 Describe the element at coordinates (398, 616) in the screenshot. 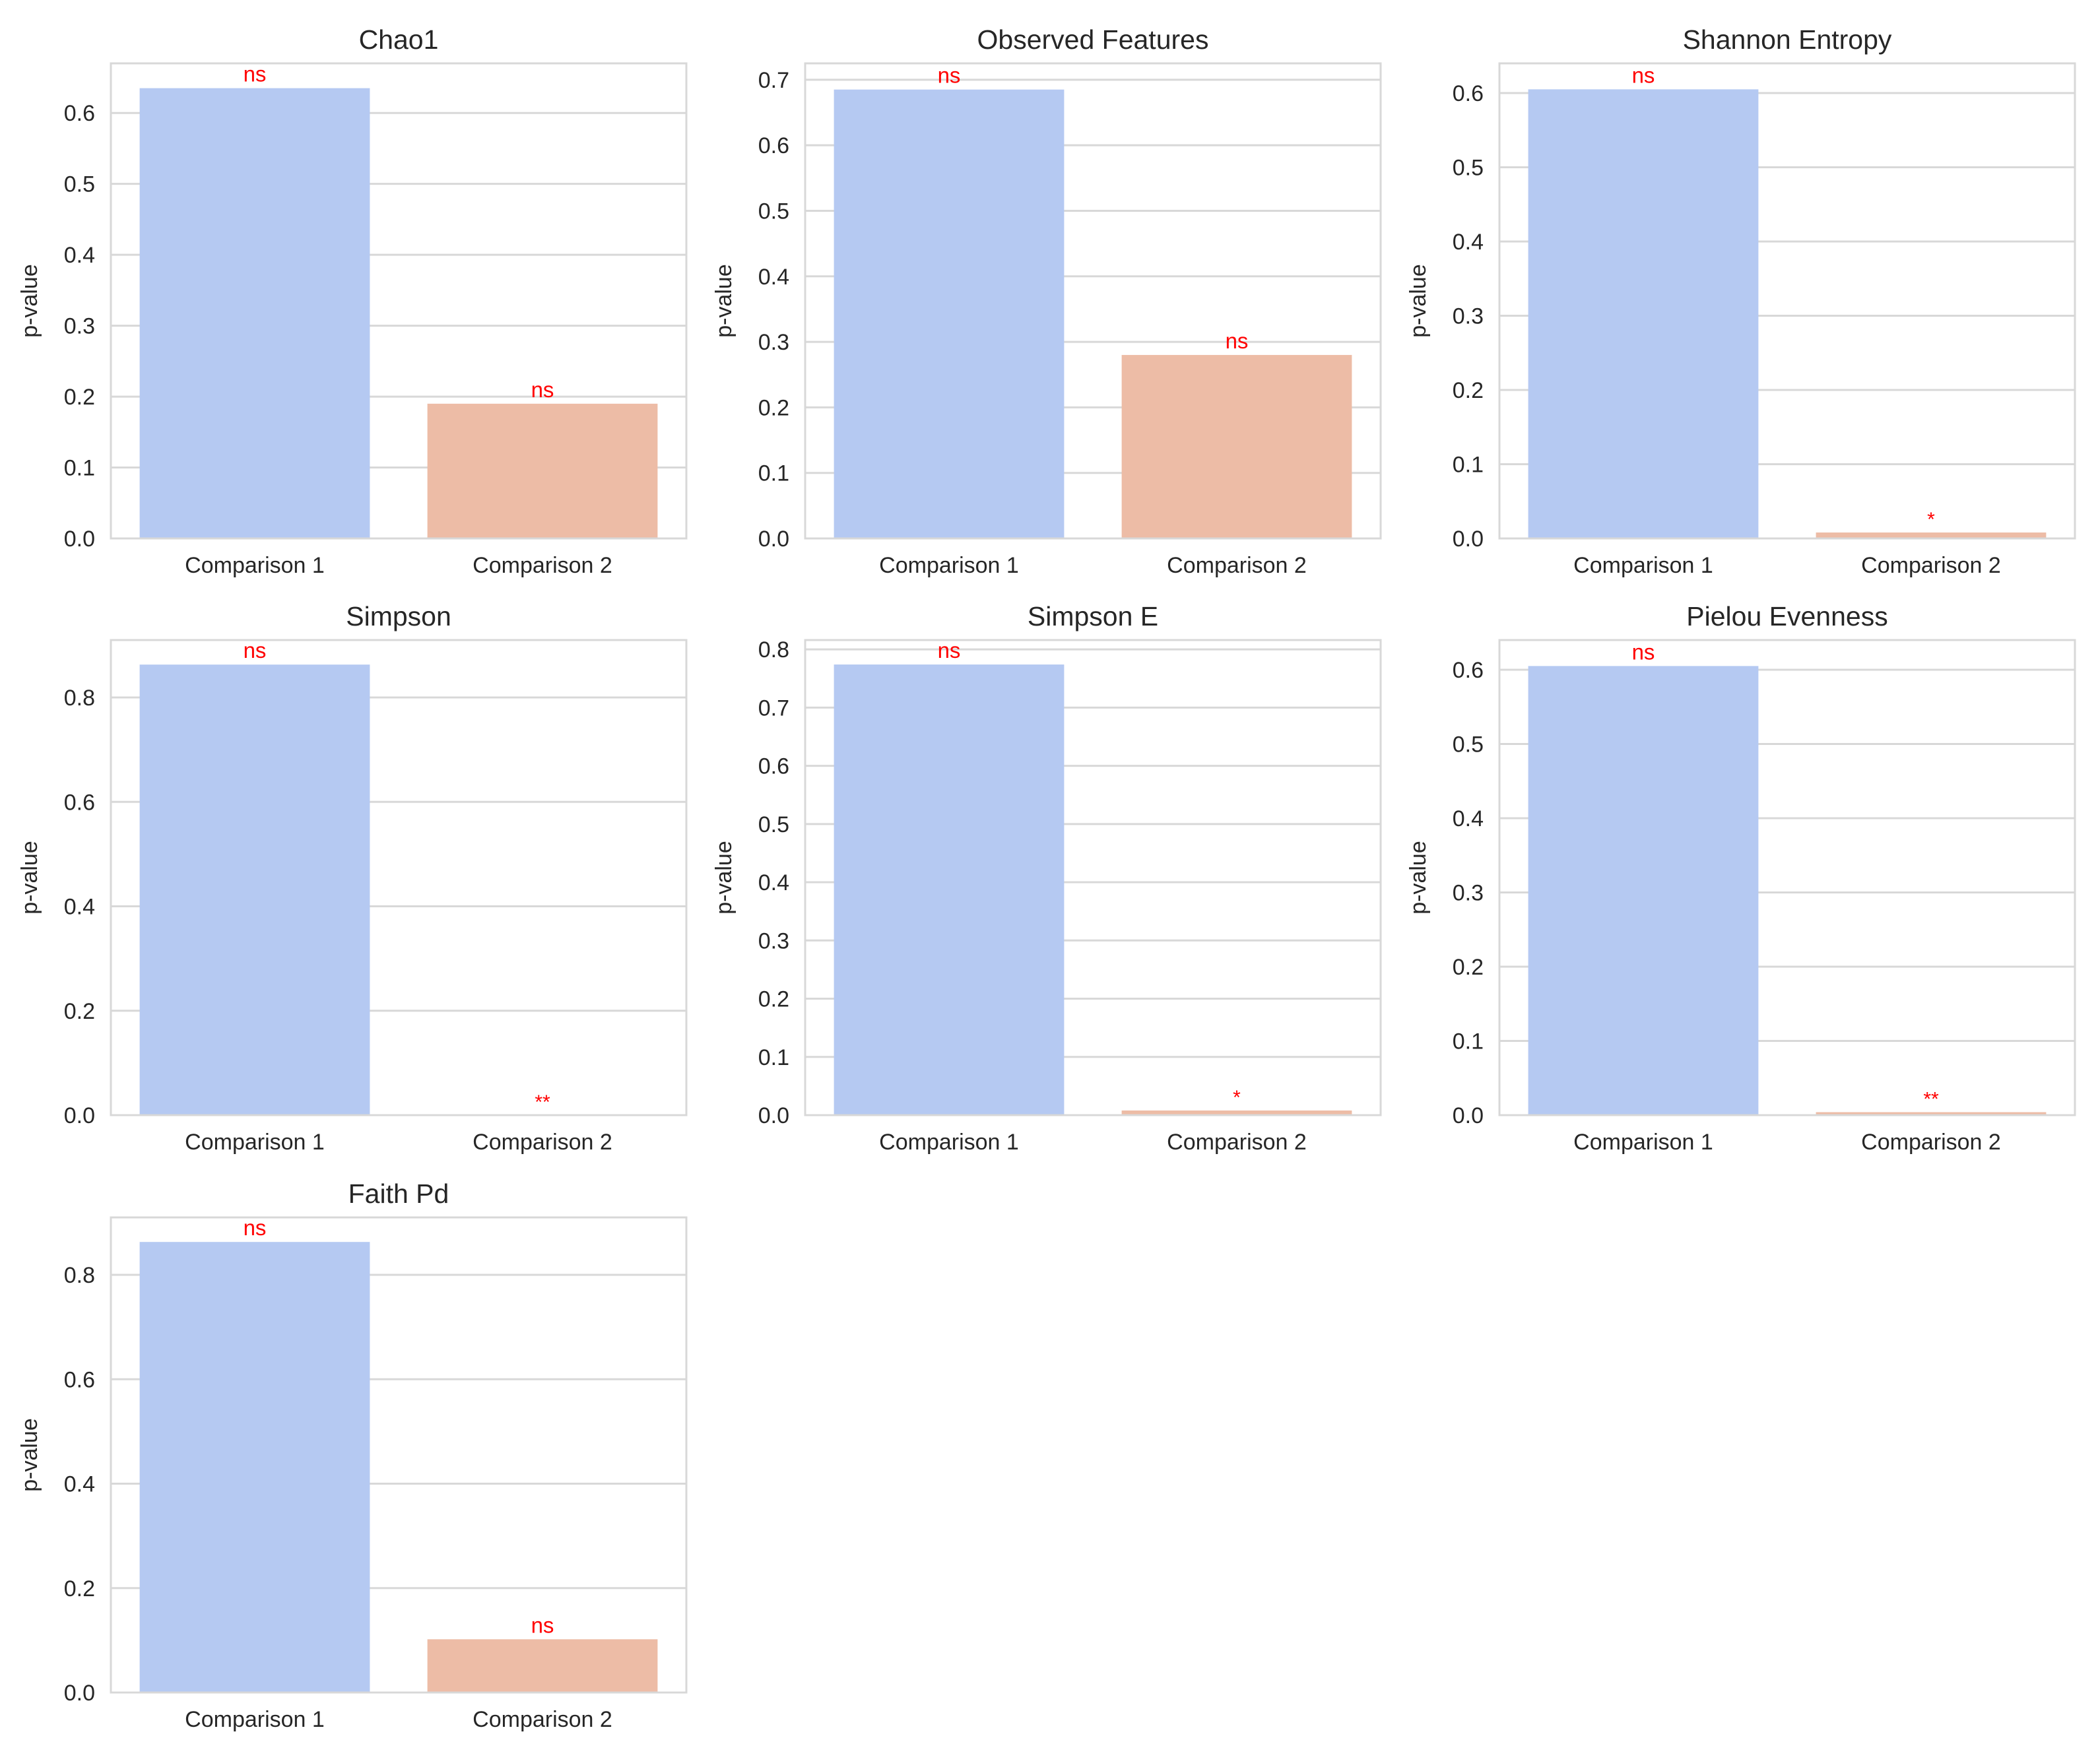

I see `subplot-title: Simpson` at that location.